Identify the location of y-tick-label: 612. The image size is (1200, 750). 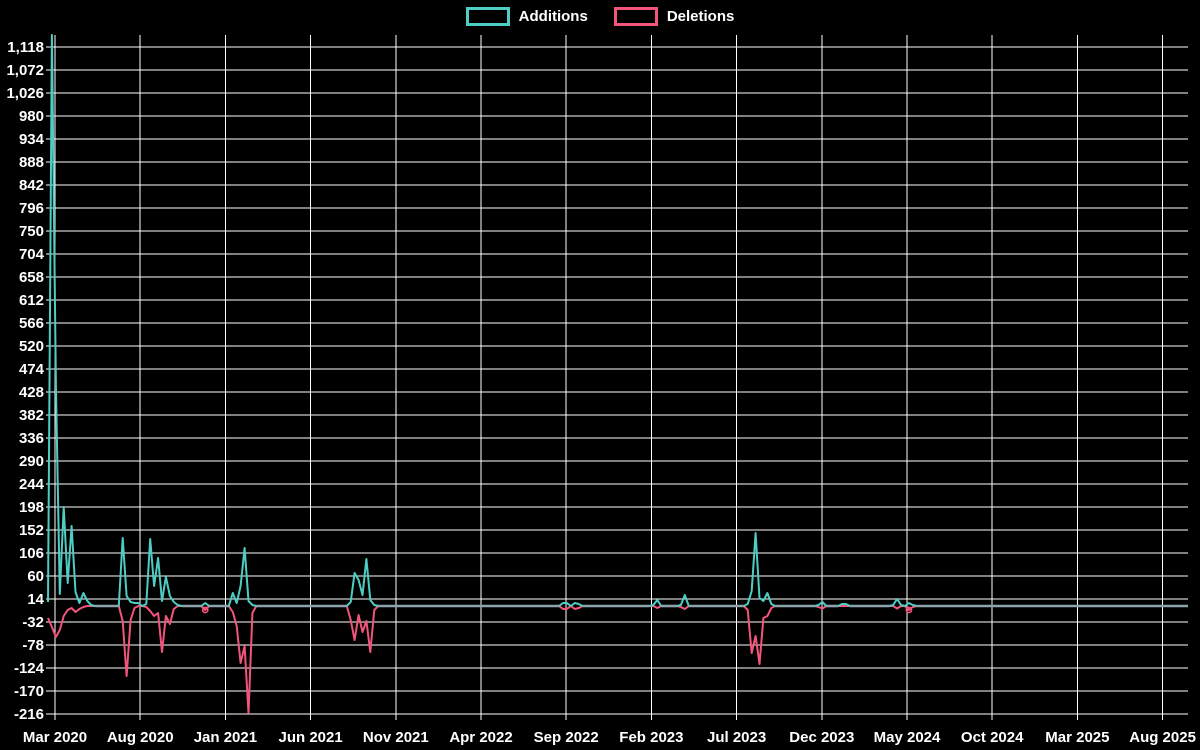
(31, 300).